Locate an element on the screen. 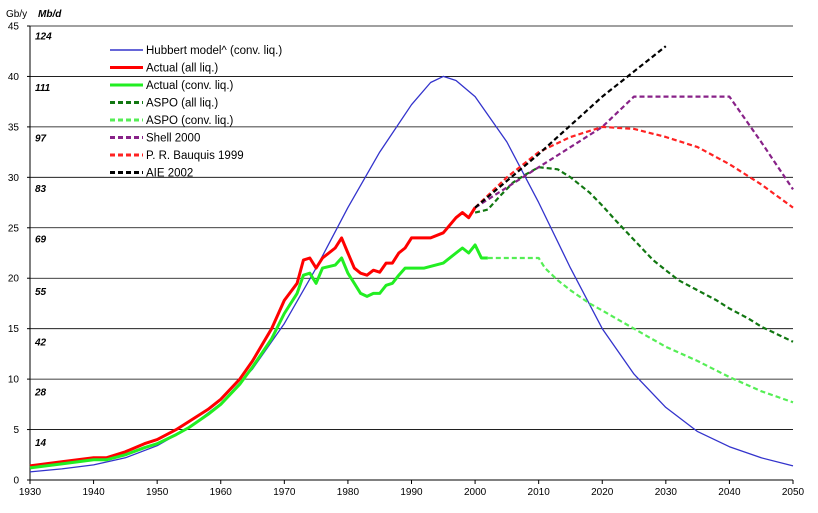  legend-label-0: Hubbert model^ (conv. liq.) is located at coordinates (214, 51).